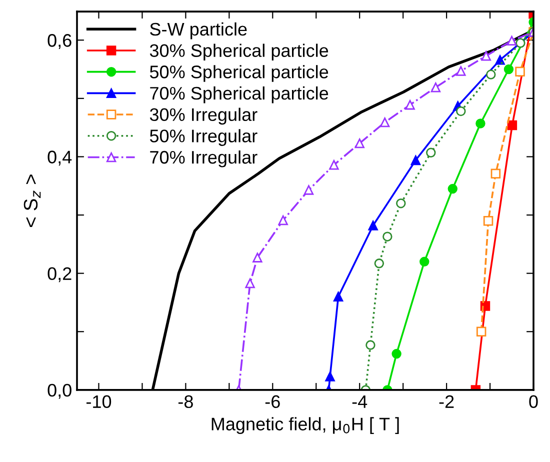  Describe the element at coordinates (204, 137) in the screenshot. I see `legend-label: 50% Irregular` at that location.